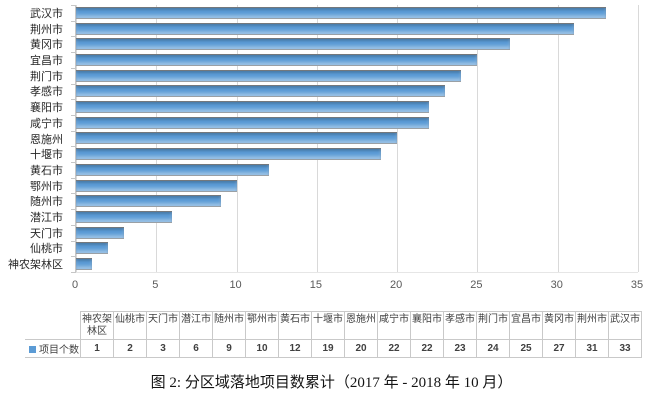 The image size is (663, 401). What do you see at coordinates (361, 325) in the screenshot?
I see `table-header-cell: 恩施州` at bounding box center [361, 325].